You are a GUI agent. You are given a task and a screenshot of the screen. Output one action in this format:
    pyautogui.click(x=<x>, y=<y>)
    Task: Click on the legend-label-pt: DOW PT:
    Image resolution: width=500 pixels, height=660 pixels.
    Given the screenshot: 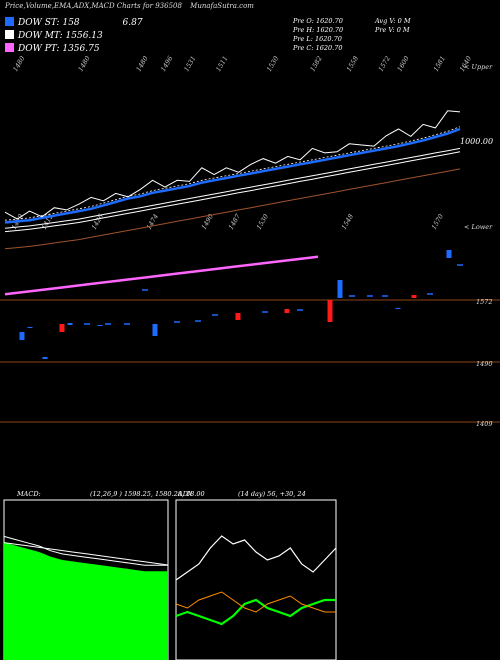 What is the action you would take?
    pyautogui.click(x=39, y=49)
    